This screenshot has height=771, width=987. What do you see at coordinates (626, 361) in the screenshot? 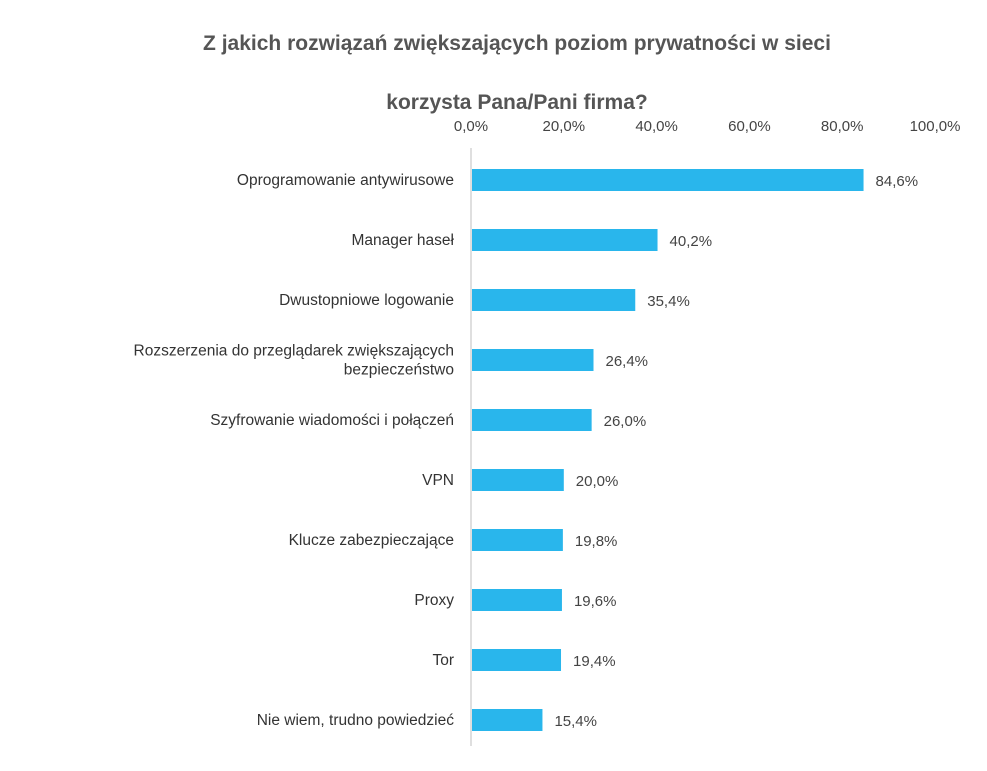
I see `value-label: 26,4%` at bounding box center [626, 361].